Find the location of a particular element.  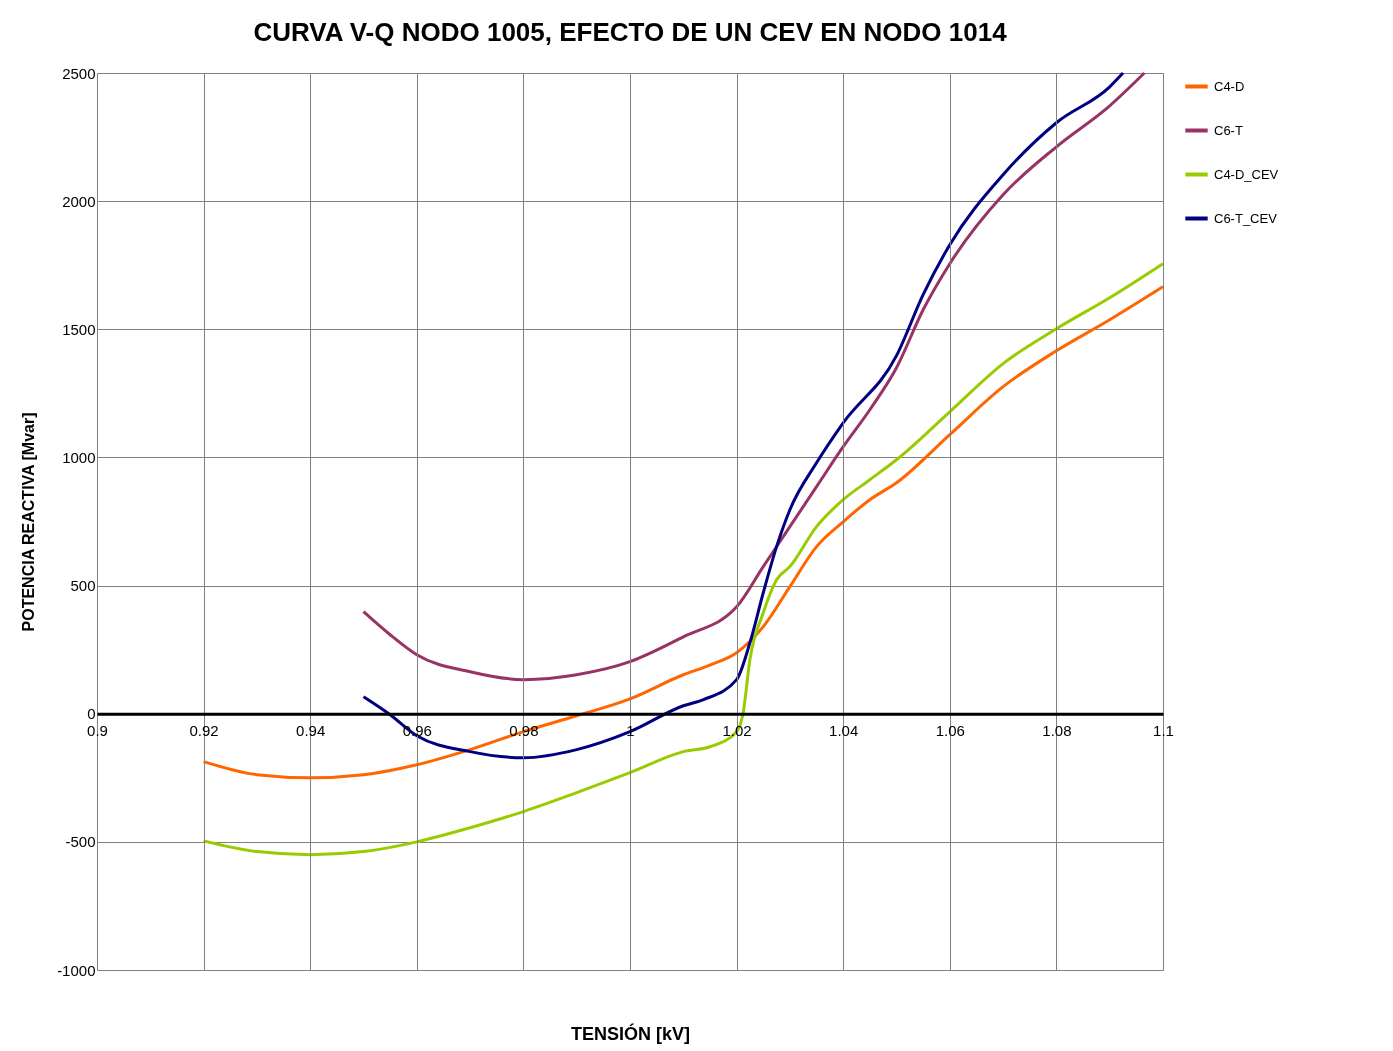

legend-label: C4-D_CEV is located at coordinates (1246, 174).